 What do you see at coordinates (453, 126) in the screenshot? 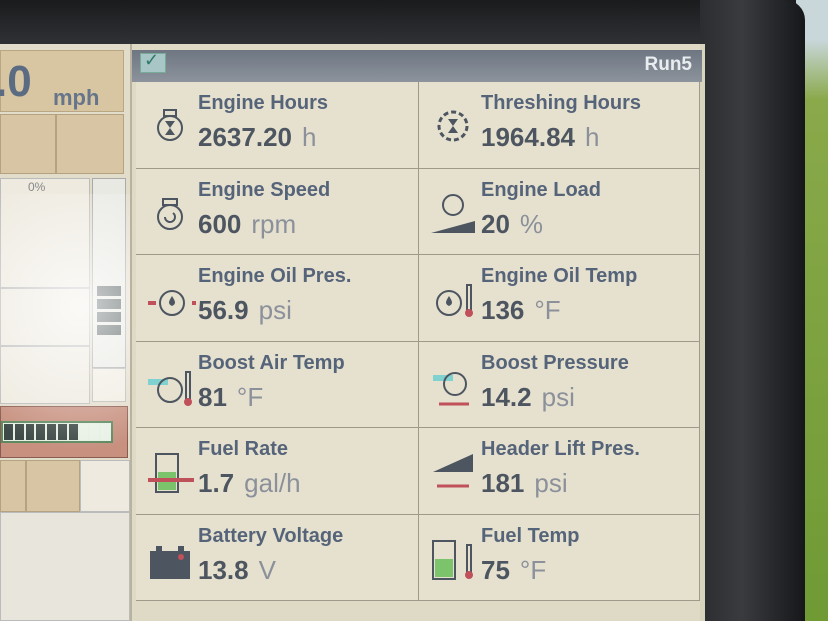
I see `rotor-hourglass-icon` at bounding box center [453, 126].